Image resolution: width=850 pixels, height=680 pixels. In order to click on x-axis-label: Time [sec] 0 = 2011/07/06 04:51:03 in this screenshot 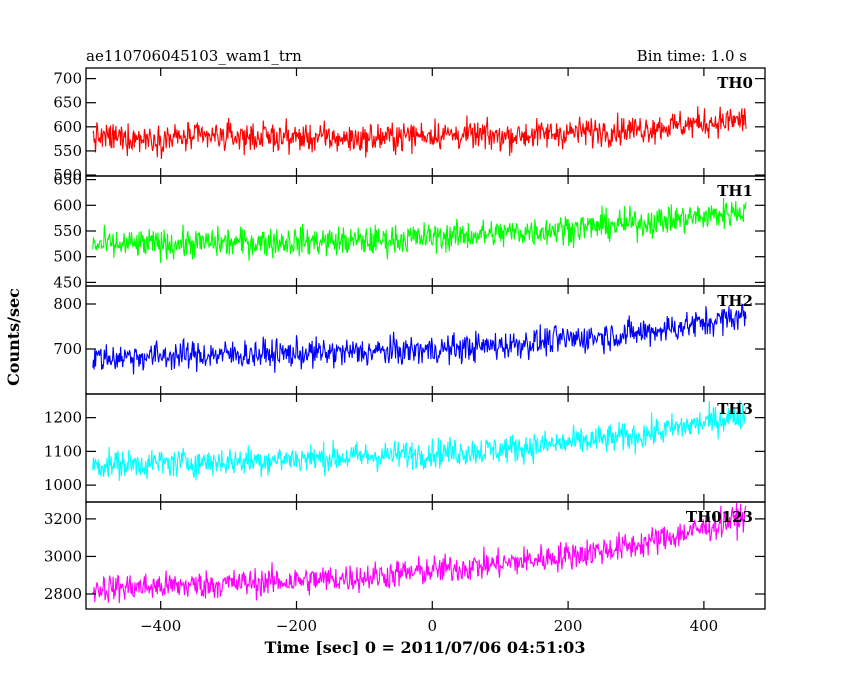, I will do `click(425, 647)`.